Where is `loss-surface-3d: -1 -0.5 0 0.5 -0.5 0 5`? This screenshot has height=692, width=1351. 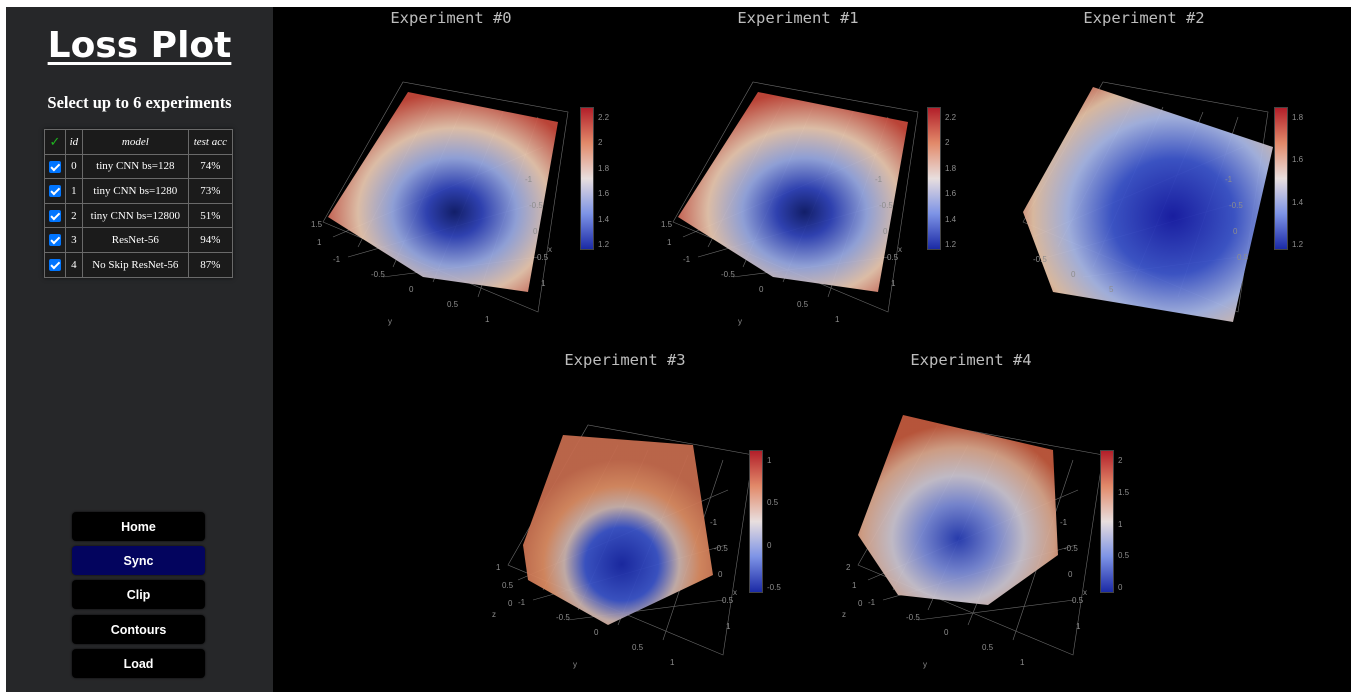
loss-surface-3d: -1 -0.5 0 0.5 -0.5 0 5 is located at coordinates (1143, 197).